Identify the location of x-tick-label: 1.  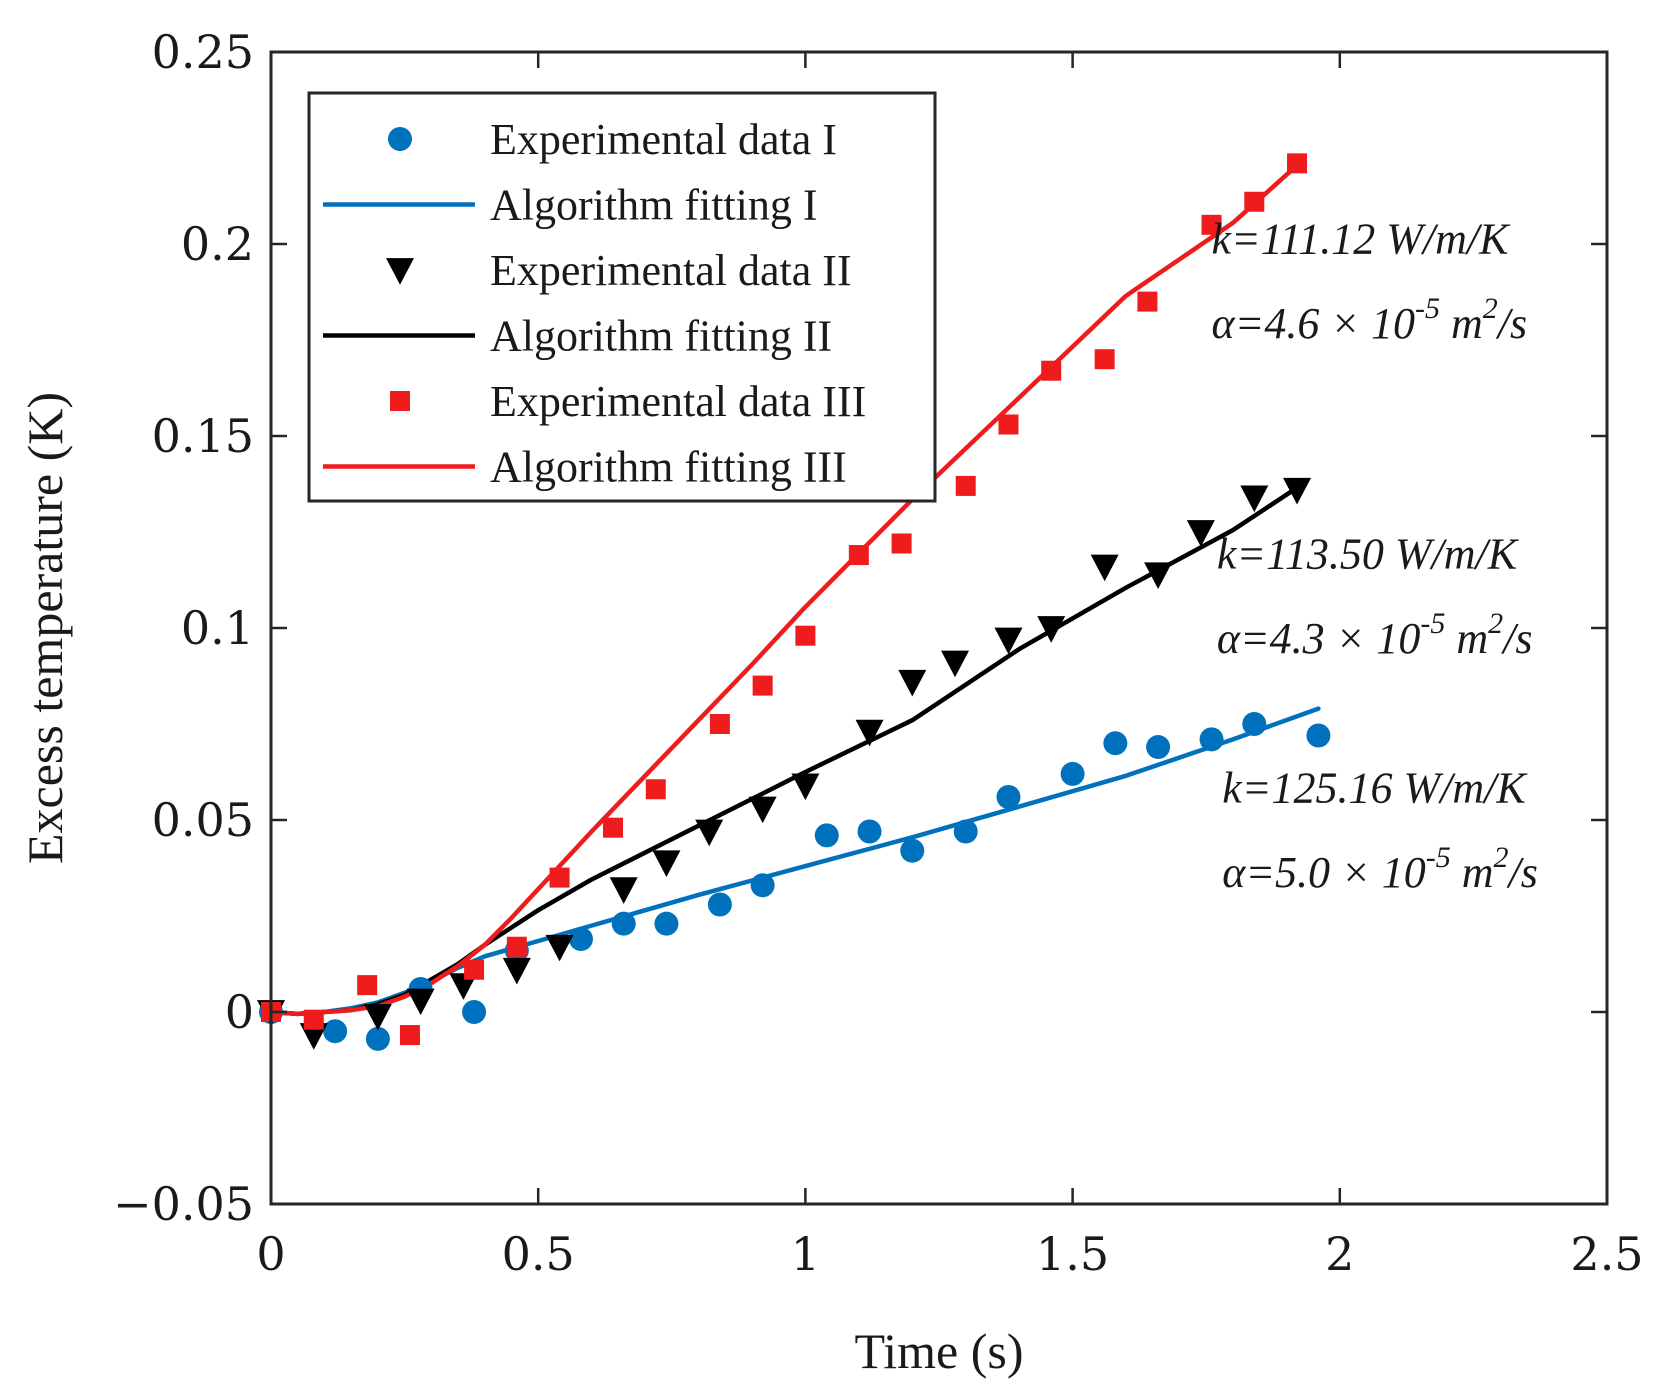
(805, 1254).